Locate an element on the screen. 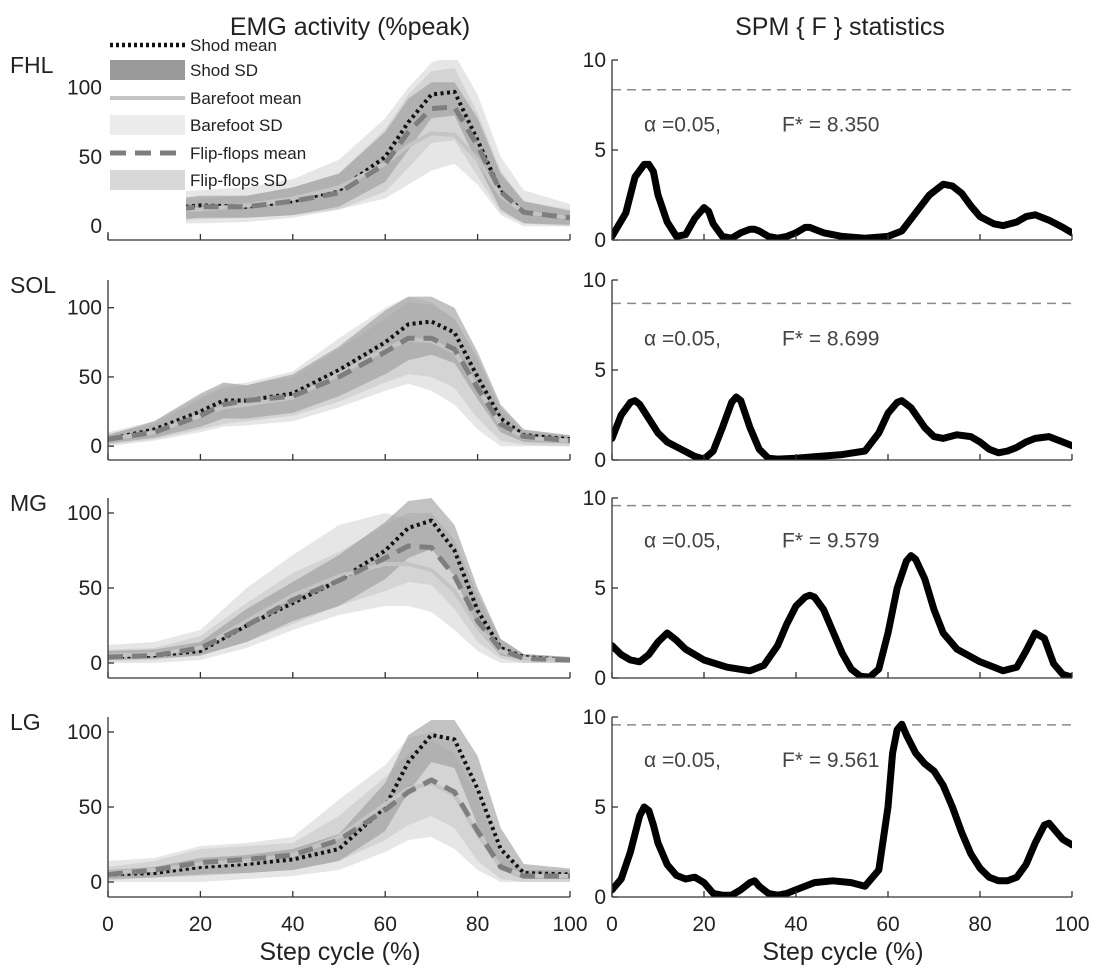 Image resolution: width=1097 pixels, height=976 pixels. band-shod-sd is located at coordinates (339, 799).